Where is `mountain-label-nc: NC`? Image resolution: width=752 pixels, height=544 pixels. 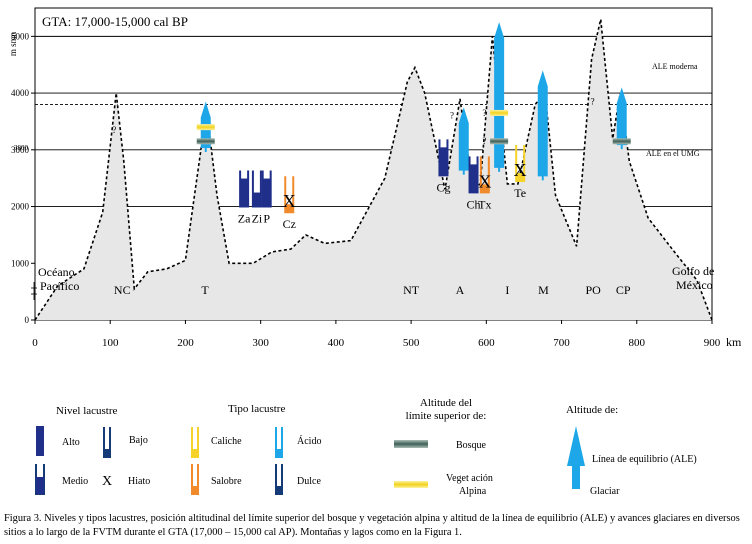
mountain-label-nc: NC is located at coordinates (122, 290).